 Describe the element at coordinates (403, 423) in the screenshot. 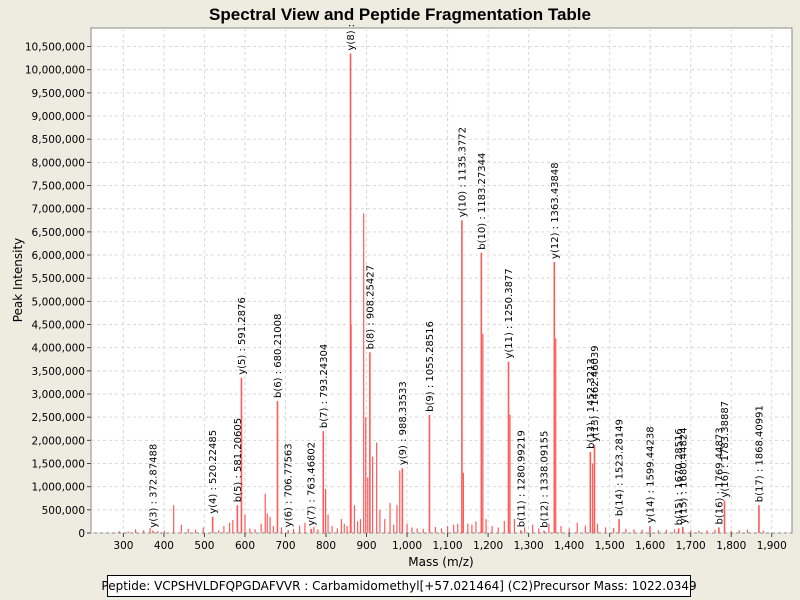

I see `peak-annotation-label: y(9) : 988.33533` at that location.